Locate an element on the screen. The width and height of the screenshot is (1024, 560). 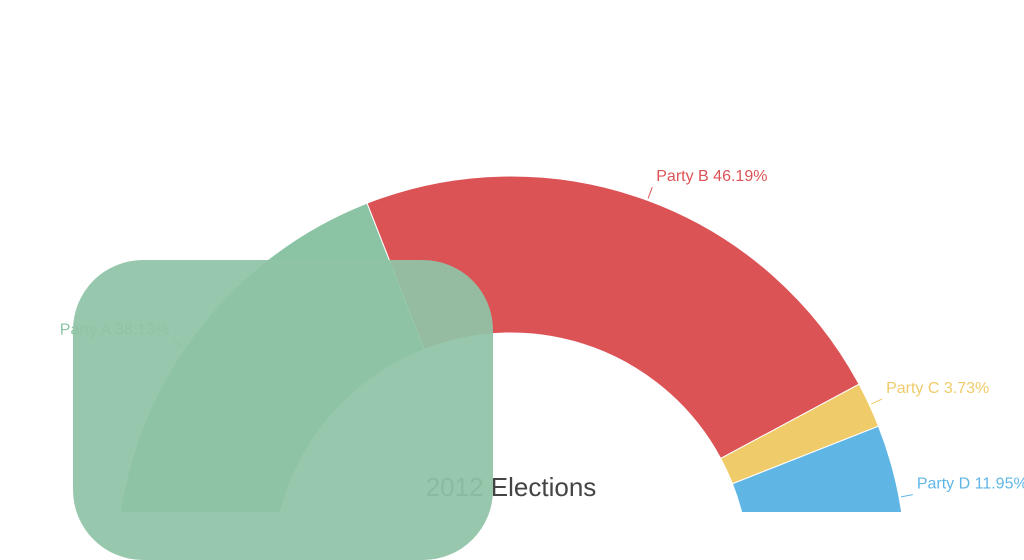
data-label: Party D 11.95% is located at coordinates (970, 484).